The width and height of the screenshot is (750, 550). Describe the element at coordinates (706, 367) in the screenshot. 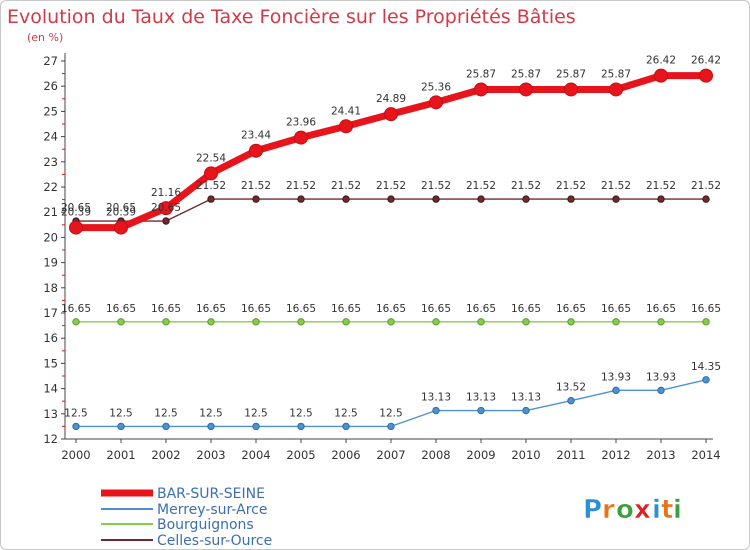

I see `data-label: 14.35` at that location.